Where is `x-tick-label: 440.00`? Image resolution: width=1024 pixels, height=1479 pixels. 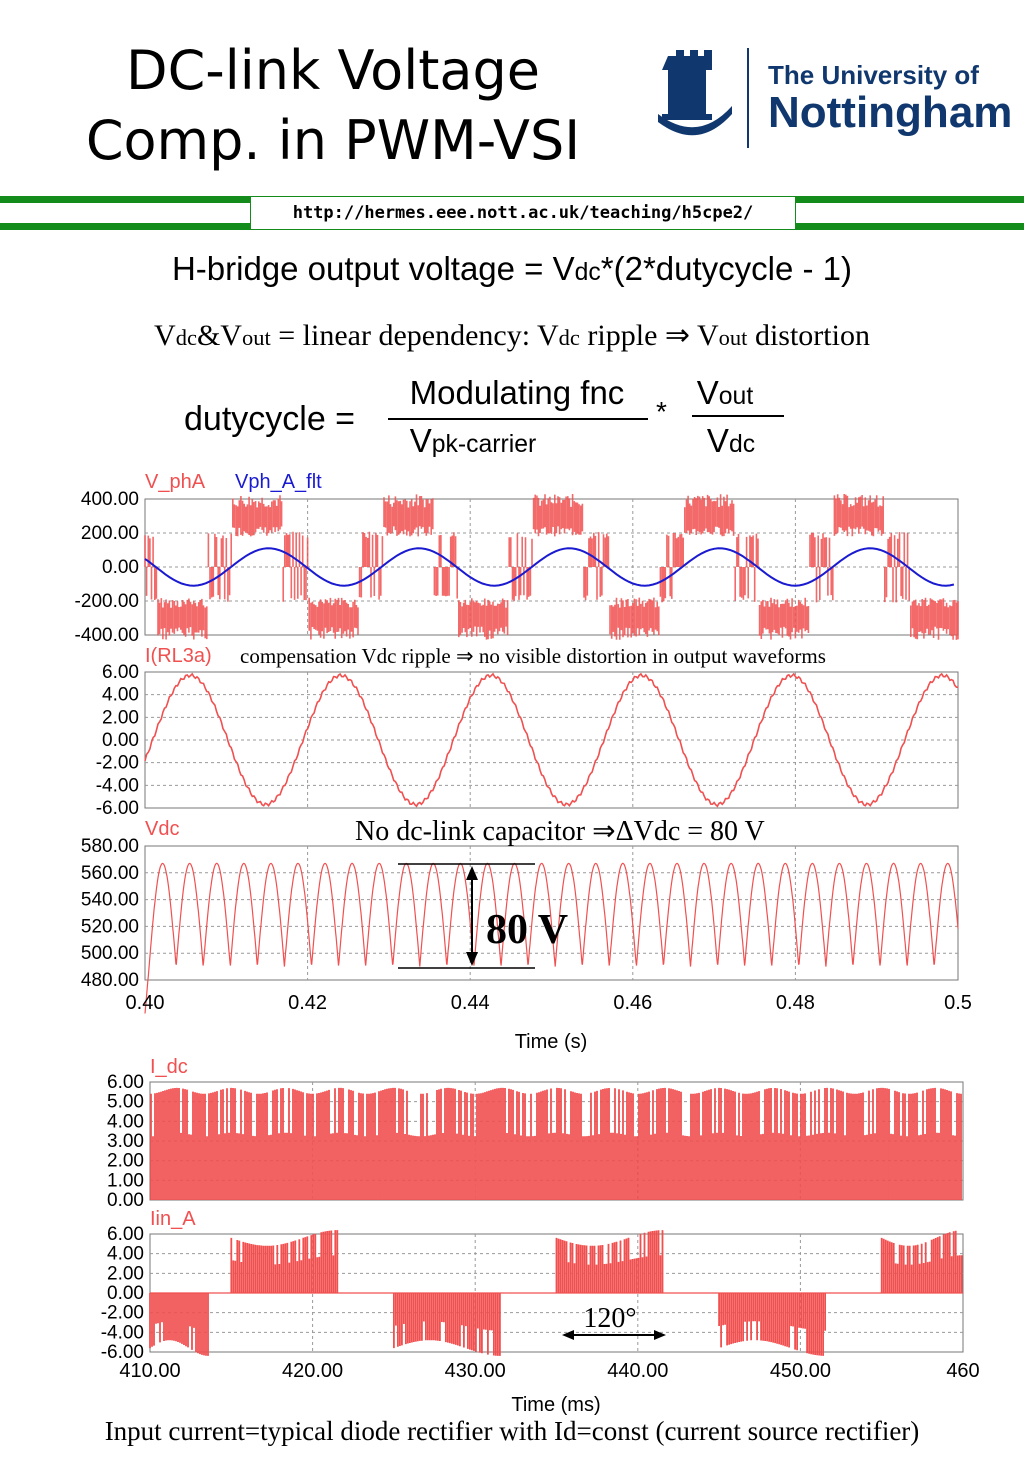 x-tick-label: 440.00 is located at coordinates (637, 1371).